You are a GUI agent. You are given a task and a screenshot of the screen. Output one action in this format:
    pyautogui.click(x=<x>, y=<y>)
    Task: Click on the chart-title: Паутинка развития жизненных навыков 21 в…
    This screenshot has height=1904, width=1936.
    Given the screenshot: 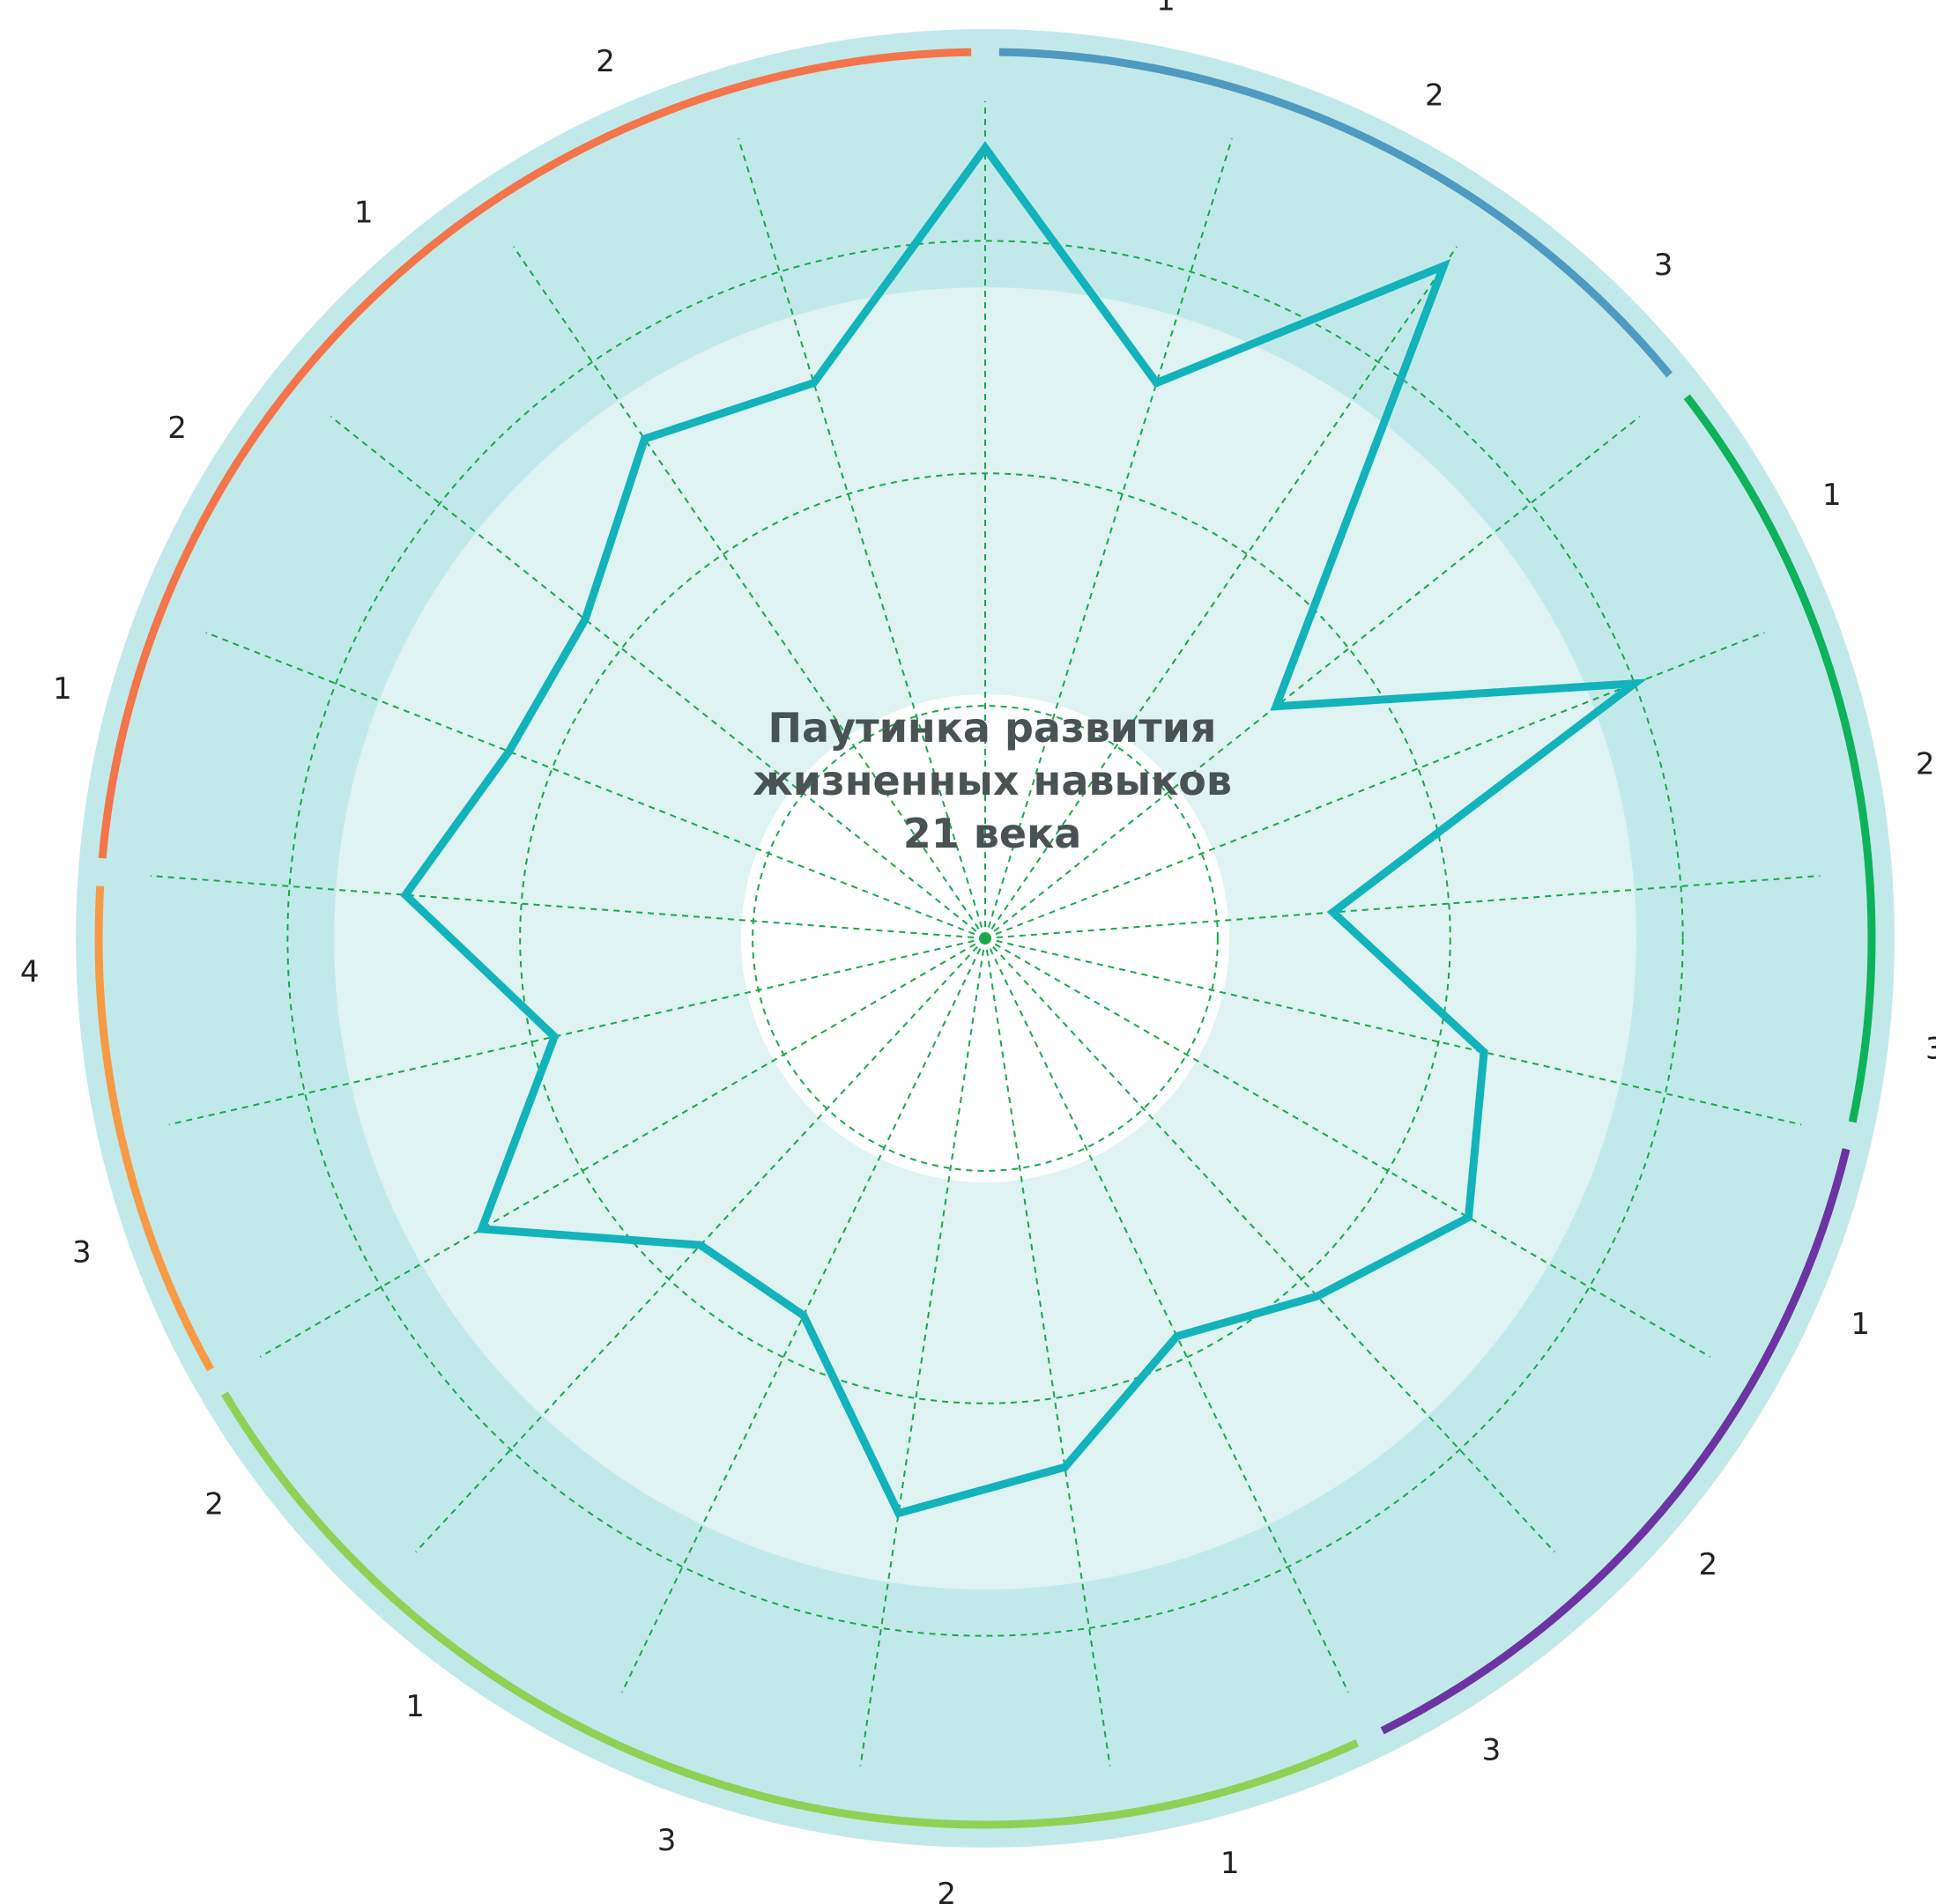 What is the action you would take?
    pyautogui.click(x=993, y=780)
    